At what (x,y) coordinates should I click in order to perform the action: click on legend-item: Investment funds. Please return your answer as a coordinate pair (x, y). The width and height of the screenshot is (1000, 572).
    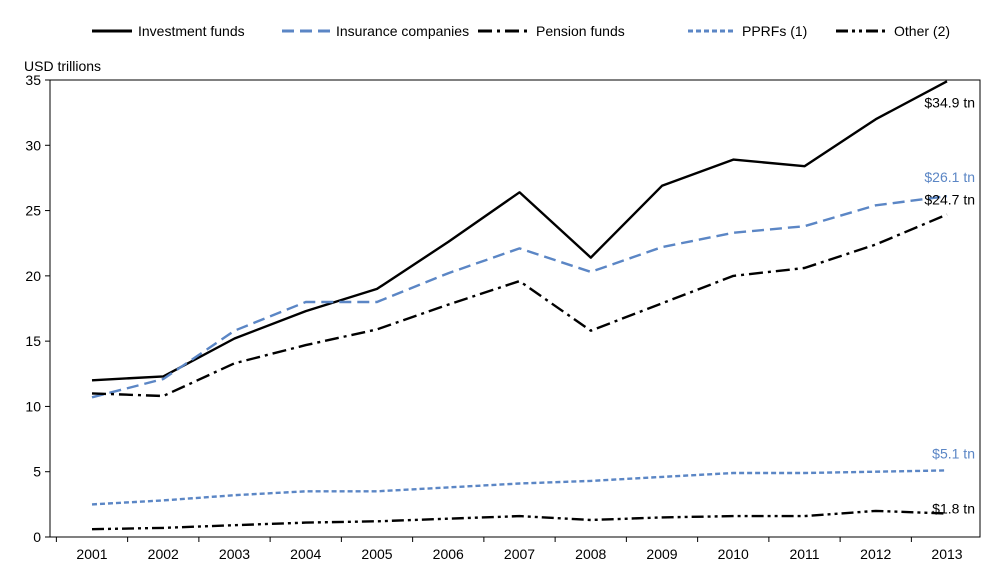
    Looking at the image, I should click on (168, 31).